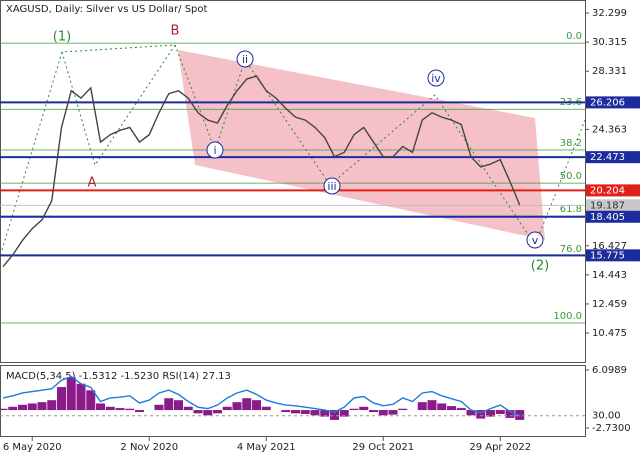 This screenshot has height=461, width=640. What do you see at coordinates (266, 447) in the screenshot?
I see `x-tick-label: 4 May 2021` at bounding box center [266, 447].